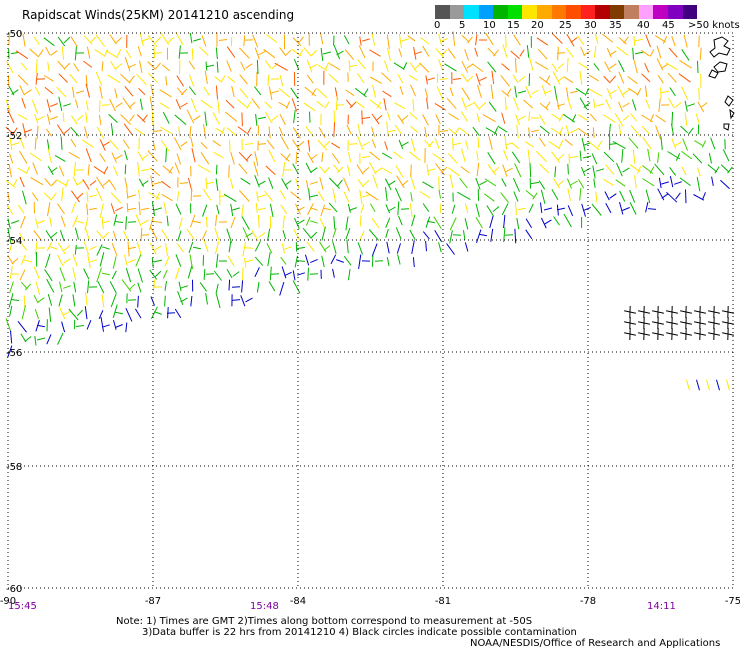 This screenshot has width=740, height=650. I want to click on legend-swatch, so click(573, 12).